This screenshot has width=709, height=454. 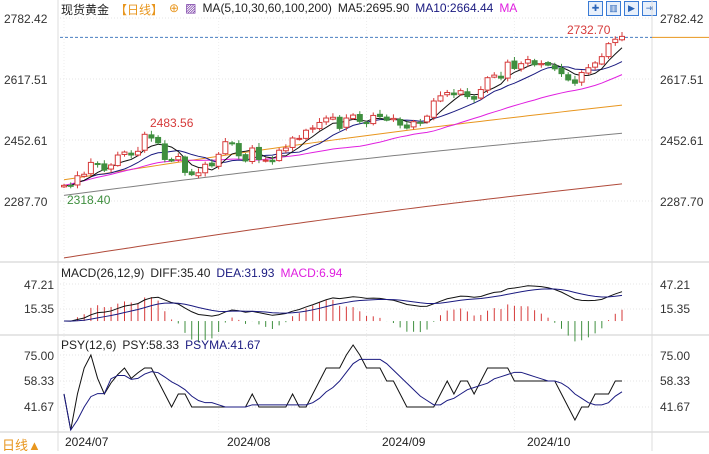 What do you see at coordinates (87, 442) in the screenshot?
I see `x-axis-label: 2024/07` at bounding box center [87, 442].